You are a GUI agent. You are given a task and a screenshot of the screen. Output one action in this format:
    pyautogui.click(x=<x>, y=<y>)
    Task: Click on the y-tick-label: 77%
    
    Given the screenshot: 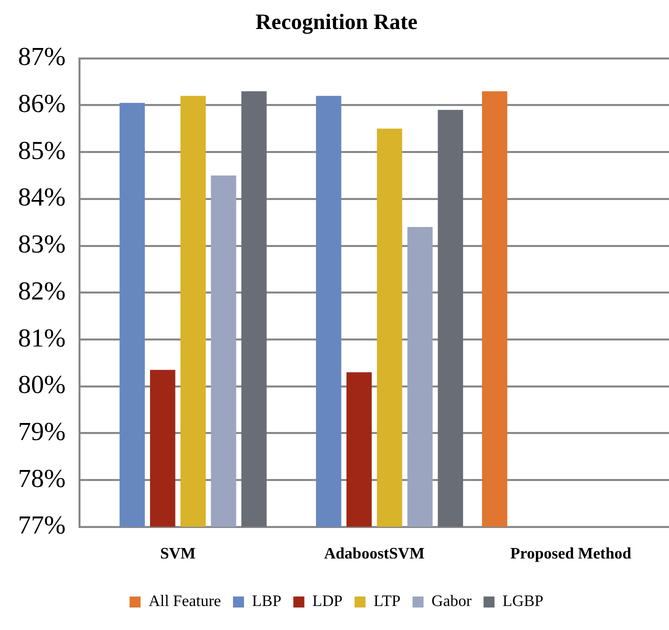 What is the action you would take?
    pyautogui.click(x=42, y=525)
    